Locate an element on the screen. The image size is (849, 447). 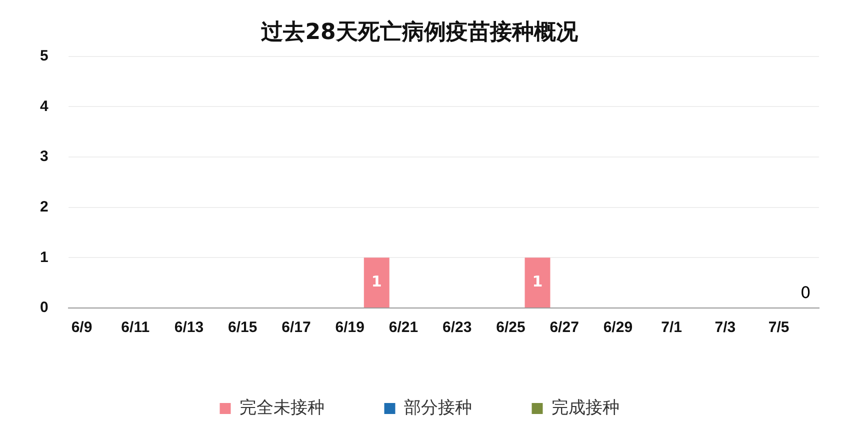
x-tick-label: 6/17 is located at coordinates (296, 327).